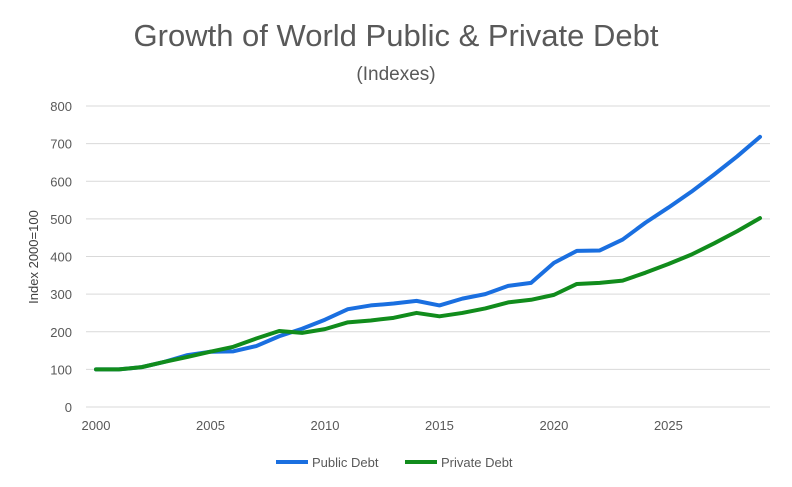 The height and width of the screenshot is (487, 792). What do you see at coordinates (33, 257) in the screenshot?
I see `y-axis-label: Index 2000=100` at bounding box center [33, 257].